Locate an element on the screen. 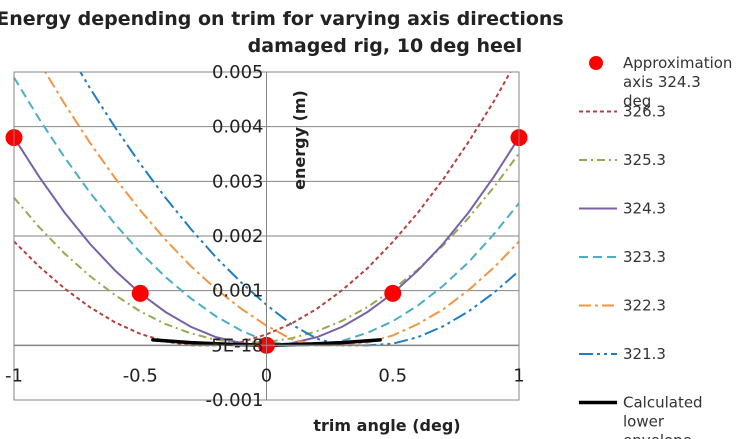  y-axis-title: energy (m) is located at coordinates (299, 140).